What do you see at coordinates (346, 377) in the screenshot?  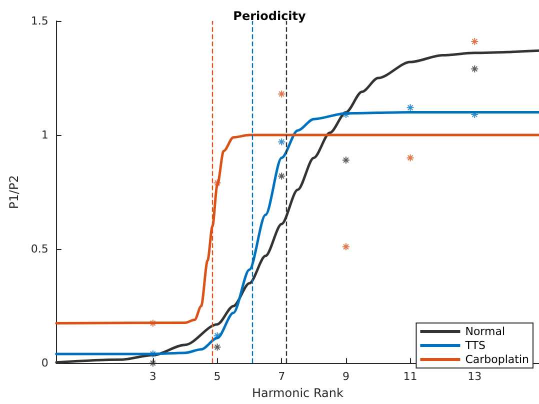 I see `x-tick-label: 9` at bounding box center [346, 377].